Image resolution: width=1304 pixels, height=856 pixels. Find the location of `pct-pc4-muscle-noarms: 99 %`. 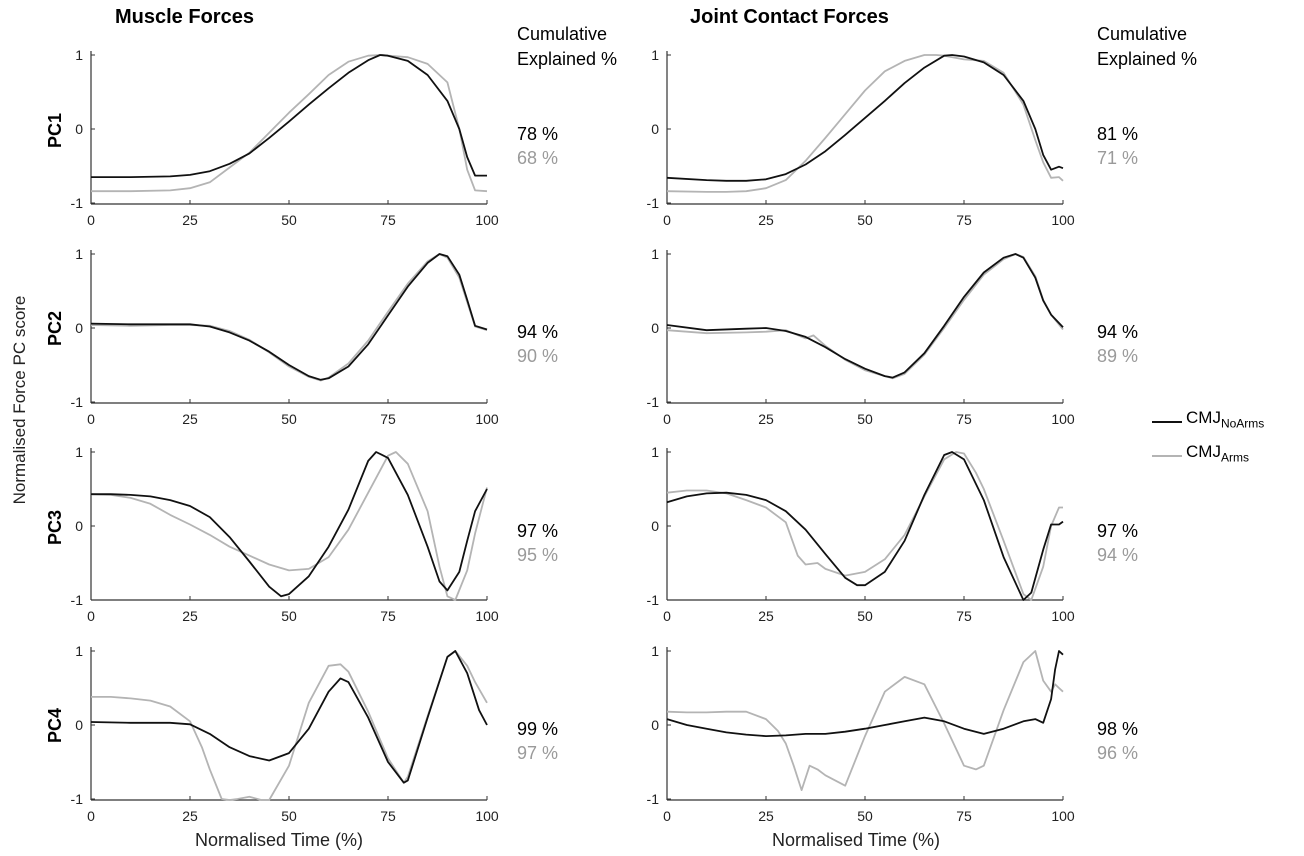

pct-pc4-muscle-noarms: 99 % is located at coordinates (538, 729).